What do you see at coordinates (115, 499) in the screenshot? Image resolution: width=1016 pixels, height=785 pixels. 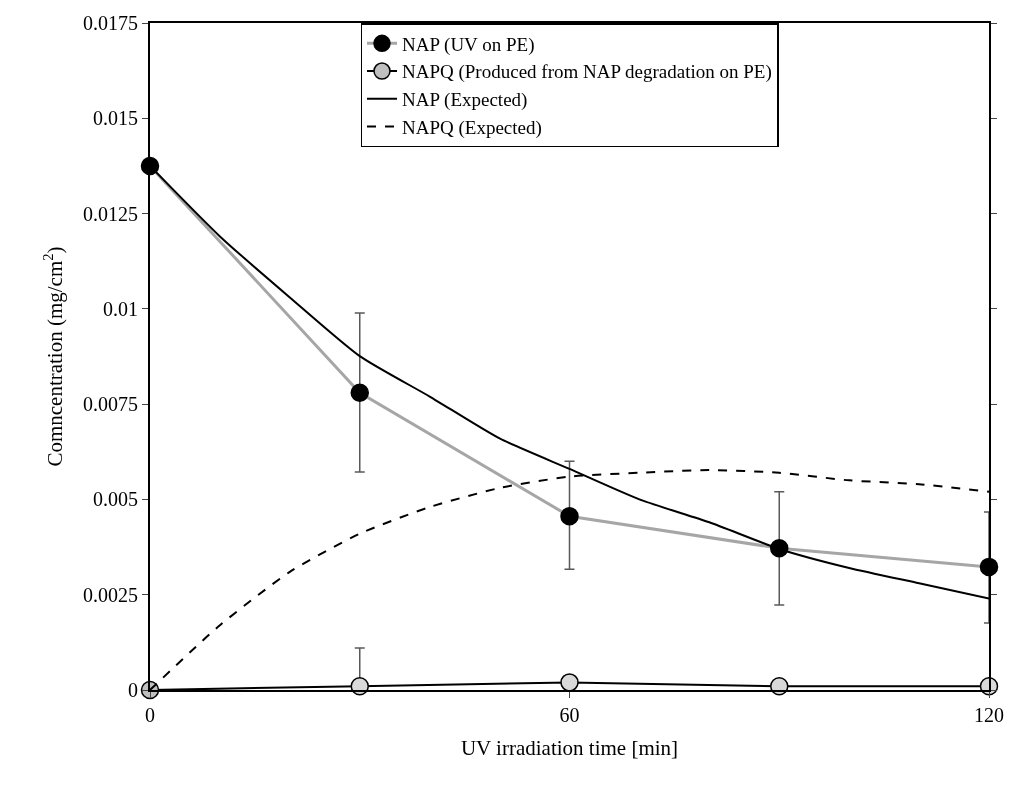 I see `y-tick-label: 0.005` at bounding box center [115, 499].